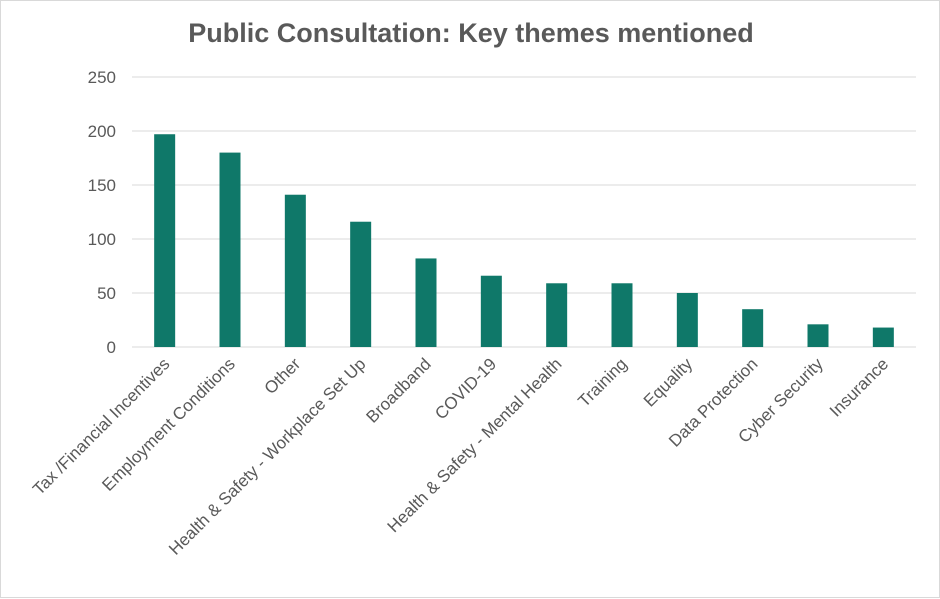 This screenshot has height=599, width=940. What do you see at coordinates (859, 387) in the screenshot?
I see `x-tick-label: Insurance` at bounding box center [859, 387].